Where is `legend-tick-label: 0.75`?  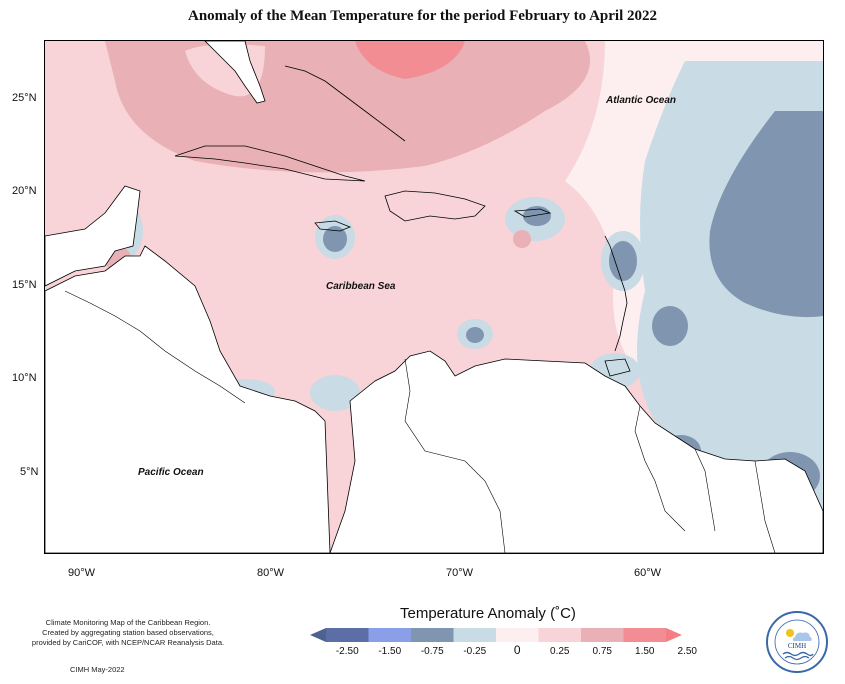 legend-tick-label: 0.75 is located at coordinates (603, 651).